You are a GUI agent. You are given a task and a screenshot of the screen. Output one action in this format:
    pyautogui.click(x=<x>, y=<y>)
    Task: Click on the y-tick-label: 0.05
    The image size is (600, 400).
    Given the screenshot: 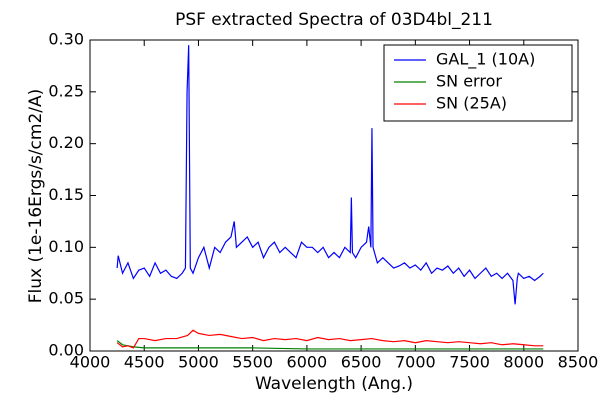 What is the action you would take?
    pyautogui.click(x=66, y=298)
    